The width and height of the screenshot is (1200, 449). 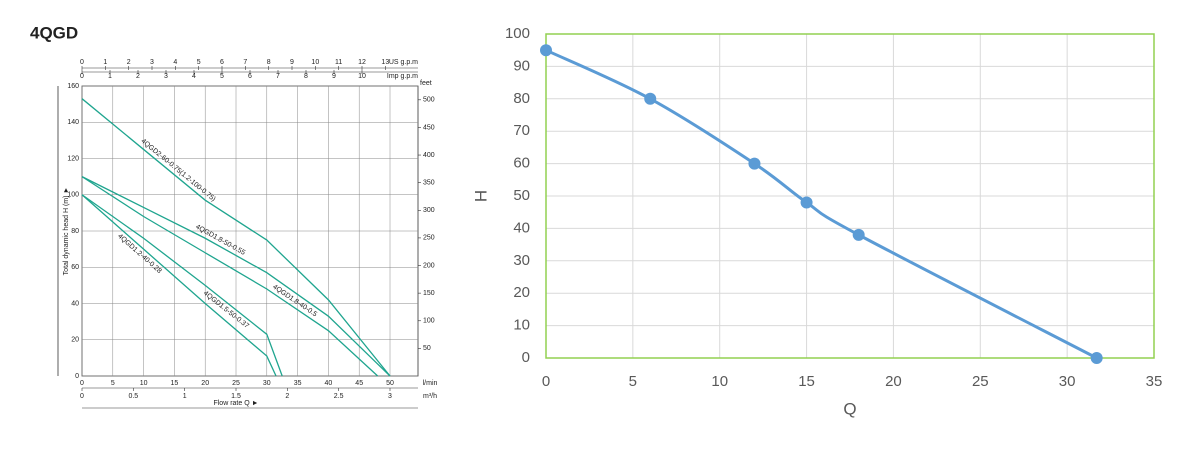 I want to click on chart-title: 4QGD, so click(x=54, y=32).